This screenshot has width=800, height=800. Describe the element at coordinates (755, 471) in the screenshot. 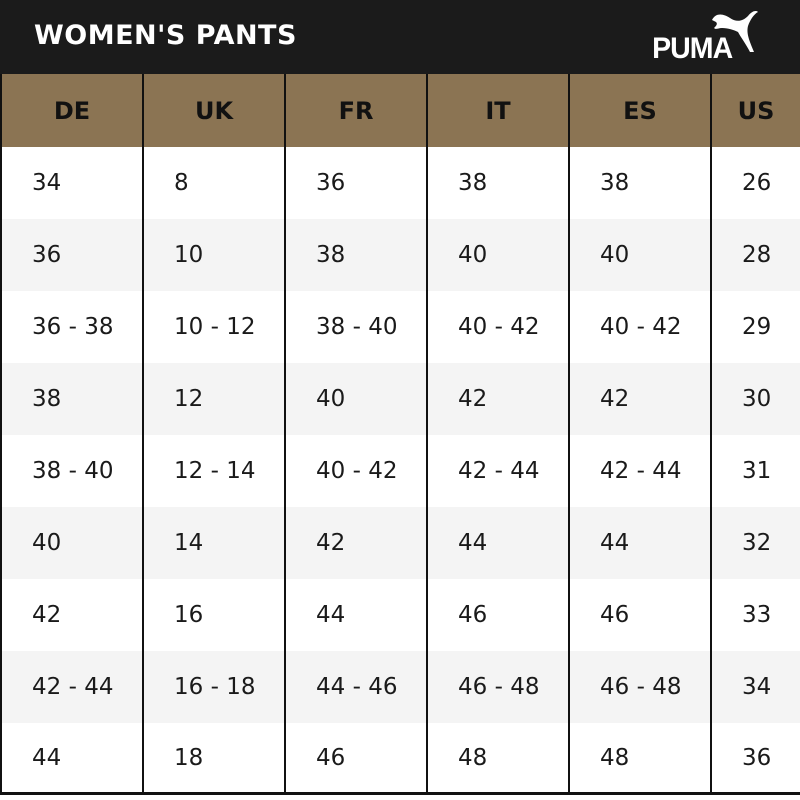

I see `cell-us: 31` at that location.